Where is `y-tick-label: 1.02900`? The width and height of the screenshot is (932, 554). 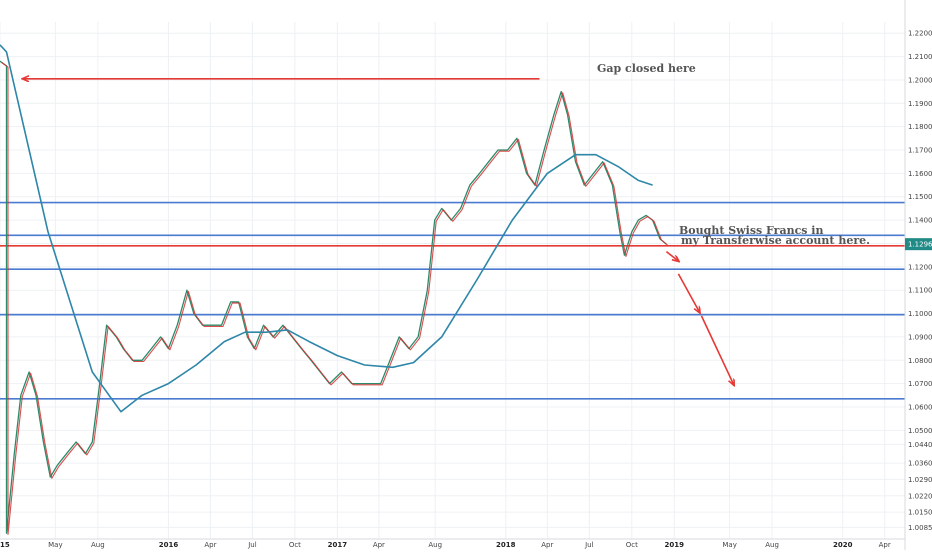 y-tick-label: 1.02900 is located at coordinates (920, 480).